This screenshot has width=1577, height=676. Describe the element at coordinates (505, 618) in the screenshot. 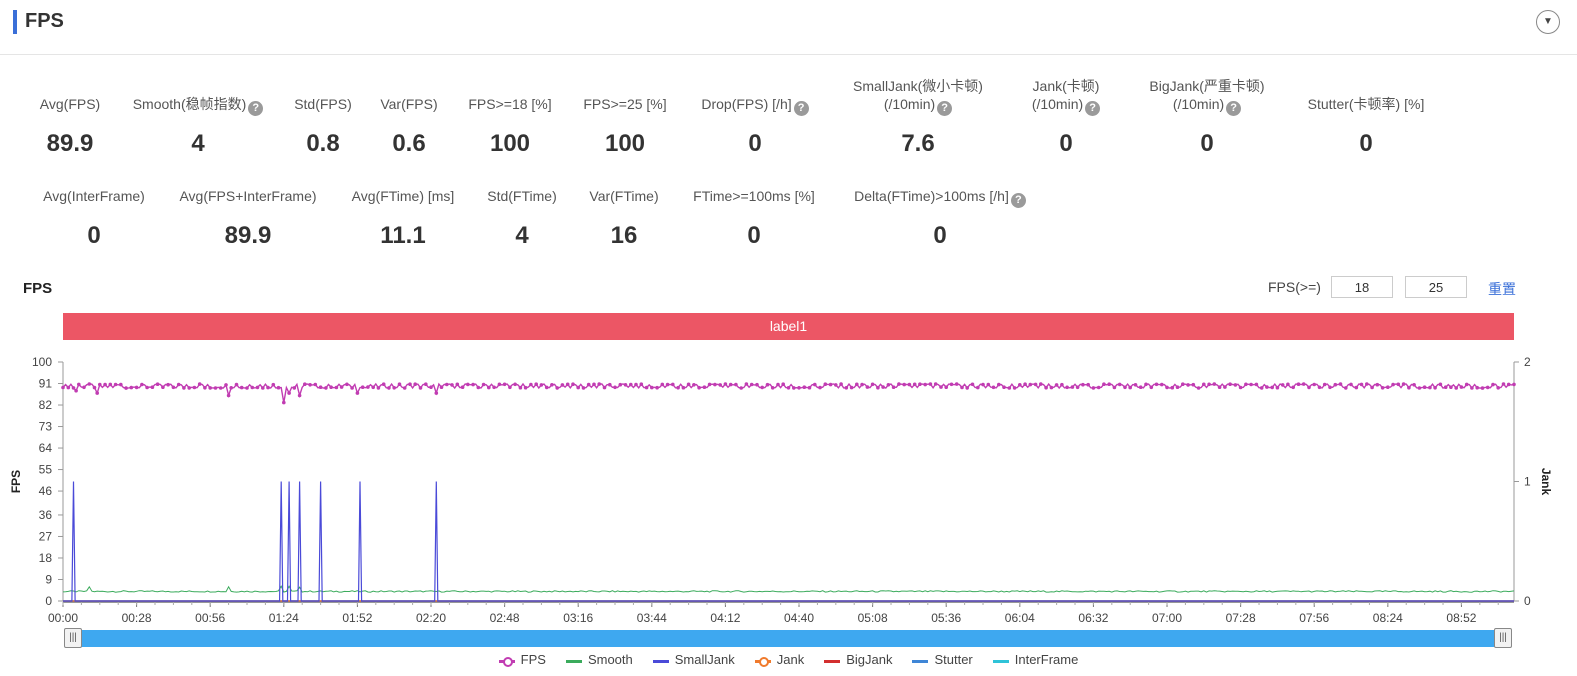

I see `x-tick-label: 02:48` at that location.